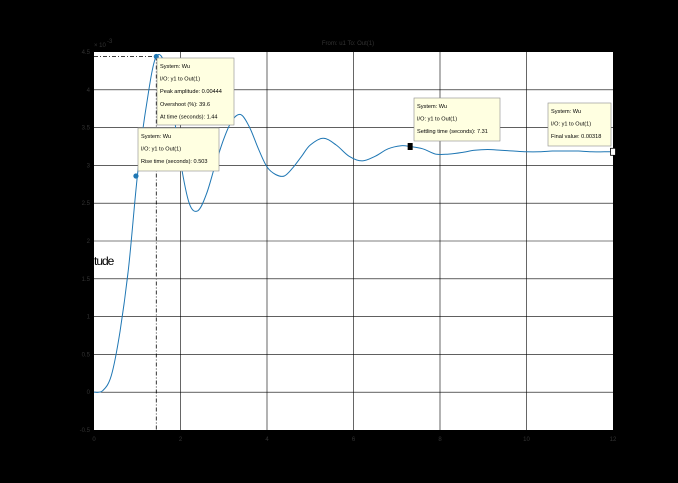 The width and height of the screenshot is (678, 483). I want to click on y-tick-labels: -0.5 0 0.5 1 1.5 2 2.5 3 3.5 4 4.5, so click(85, 242).